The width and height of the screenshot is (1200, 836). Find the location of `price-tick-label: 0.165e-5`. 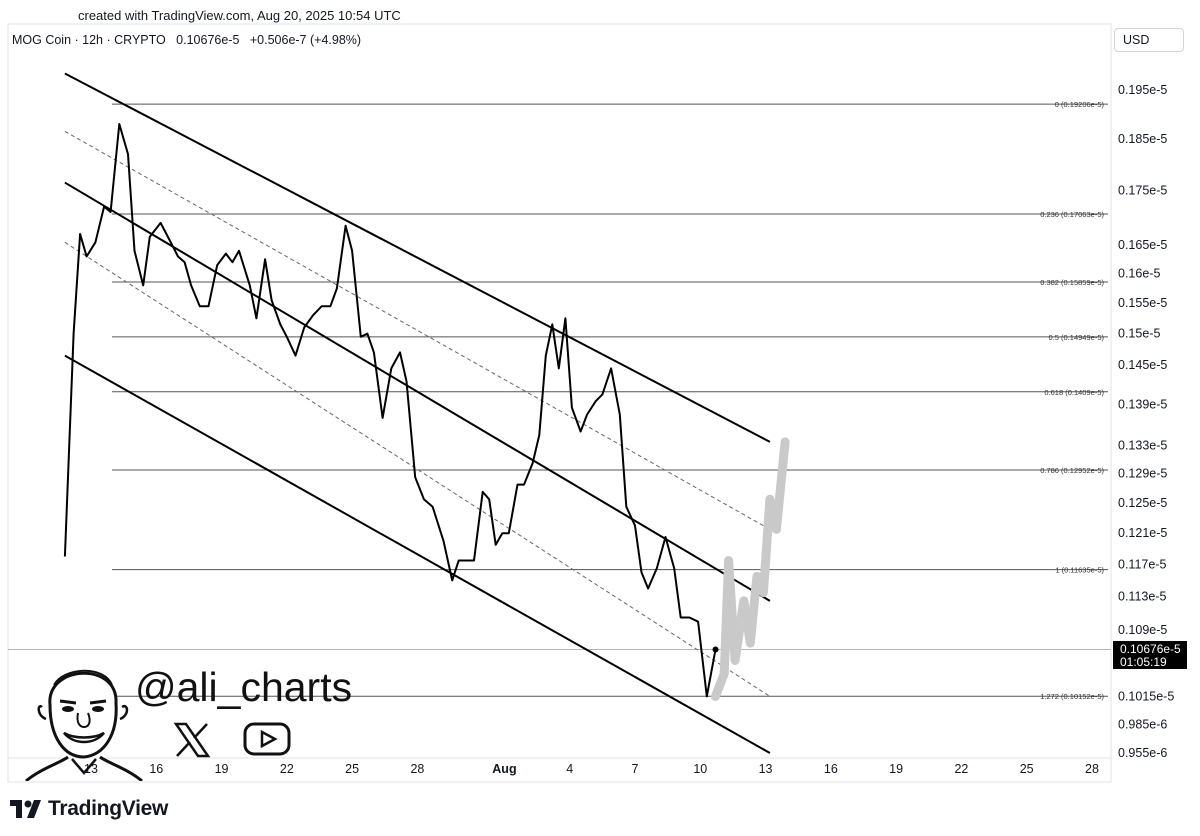

price-tick-label: 0.165e-5 is located at coordinates (1142, 245).